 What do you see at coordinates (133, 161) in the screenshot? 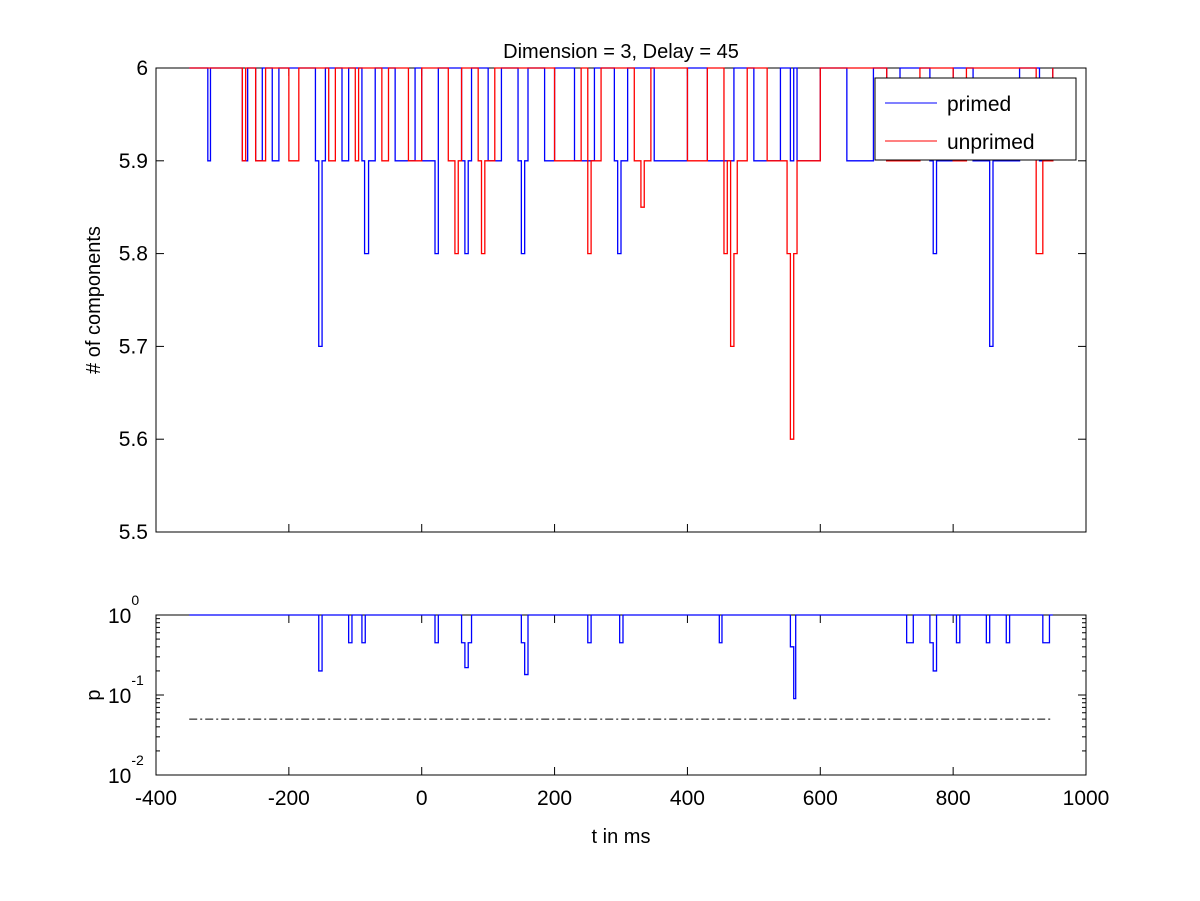
I see `y-tick-label: 5.9` at bounding box center [133, 161].